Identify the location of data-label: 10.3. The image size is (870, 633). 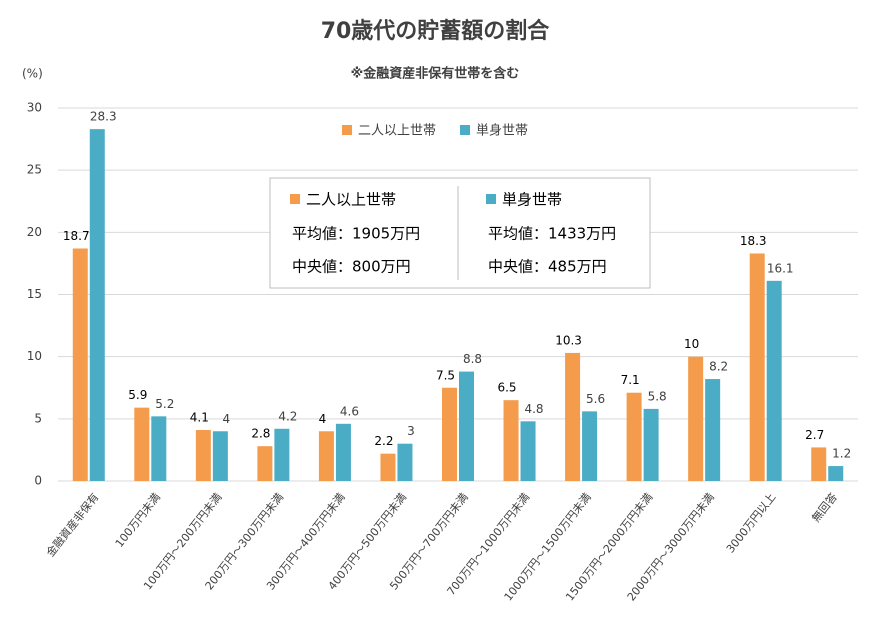
(568, 340).